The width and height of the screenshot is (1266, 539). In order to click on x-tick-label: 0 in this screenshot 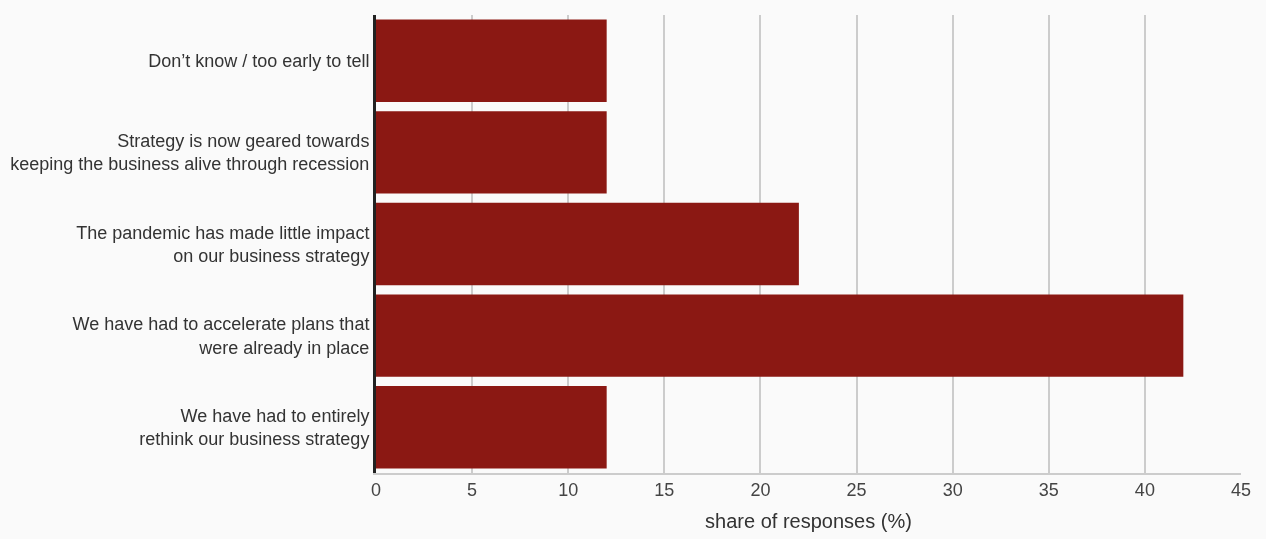, I will do `click(376, 490)`.